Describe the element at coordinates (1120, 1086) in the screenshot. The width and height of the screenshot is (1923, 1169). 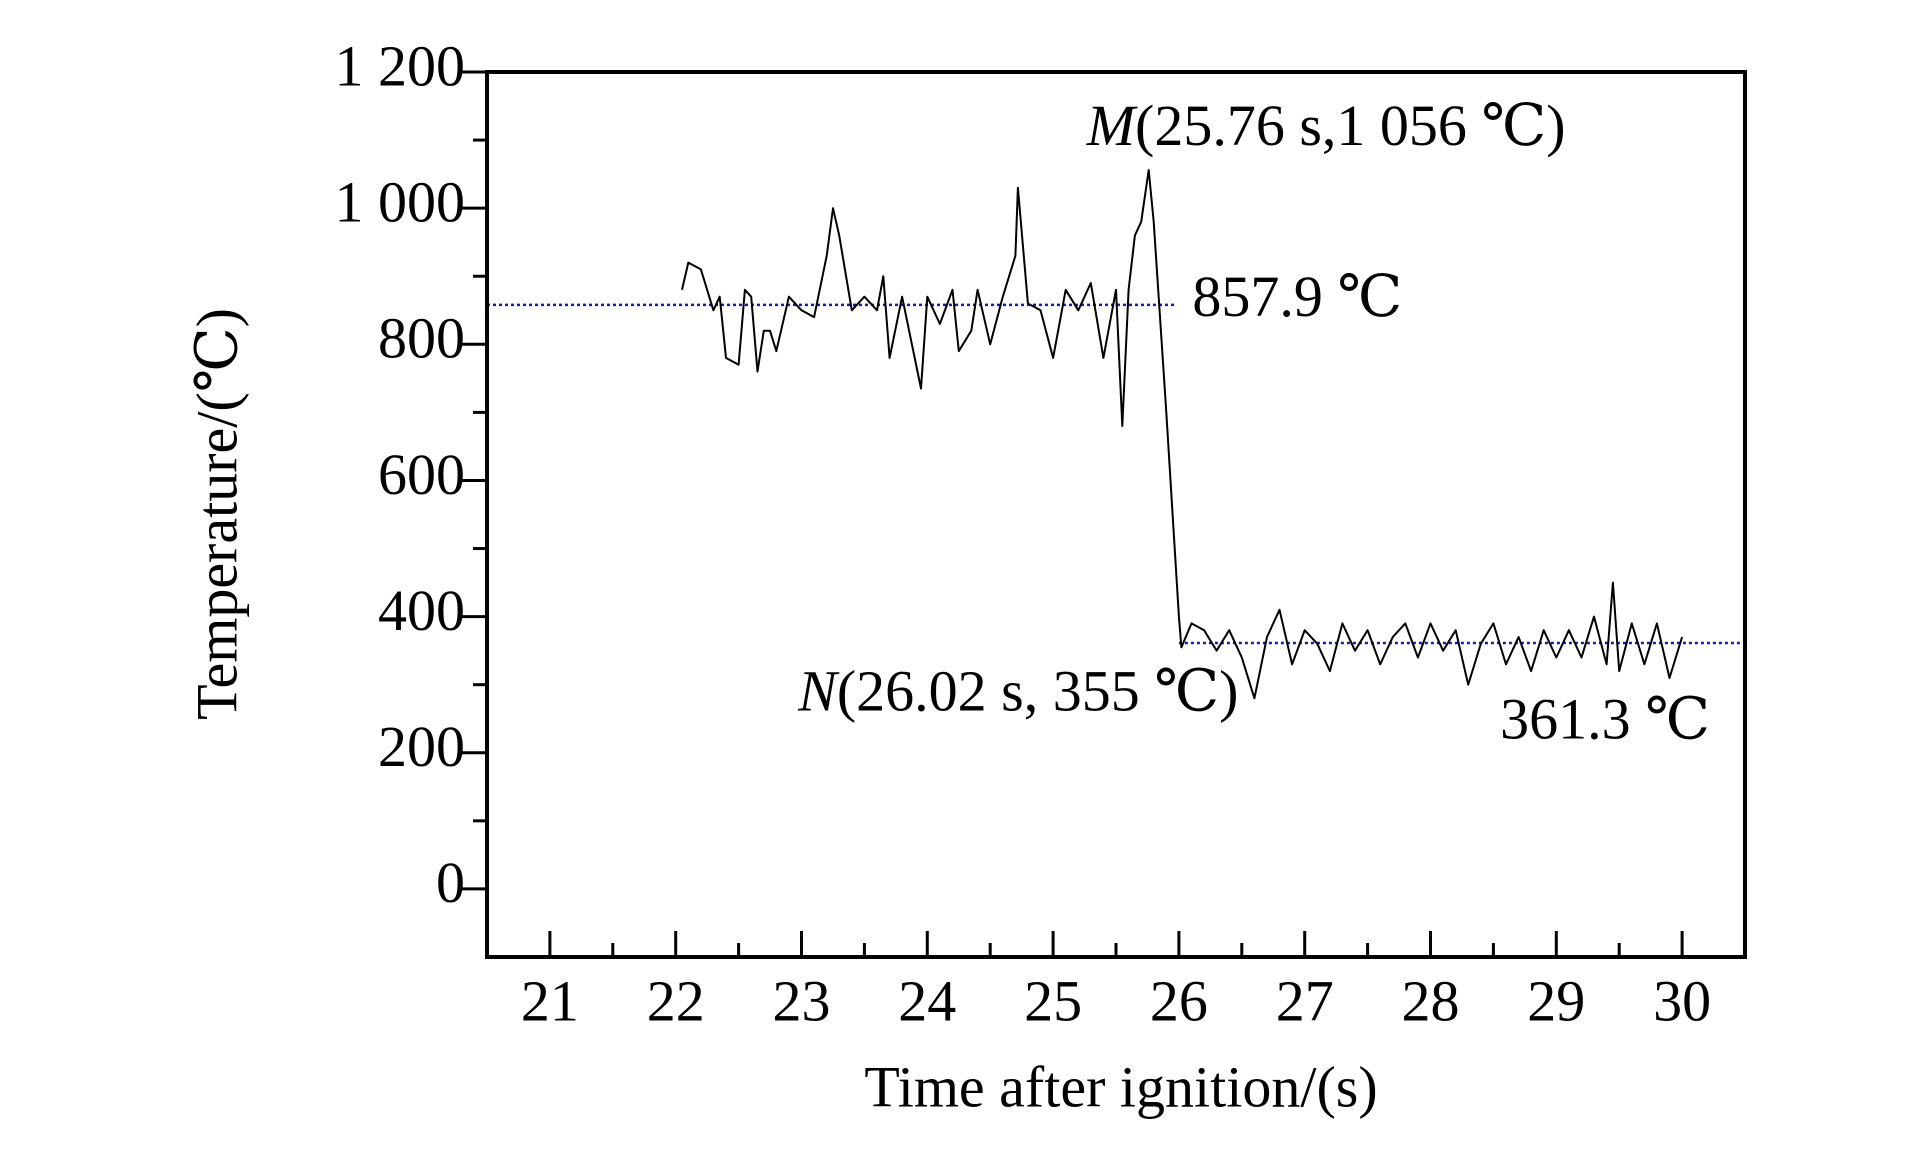
I see `x-axis-label: Time after ignition/(s)` at that location.